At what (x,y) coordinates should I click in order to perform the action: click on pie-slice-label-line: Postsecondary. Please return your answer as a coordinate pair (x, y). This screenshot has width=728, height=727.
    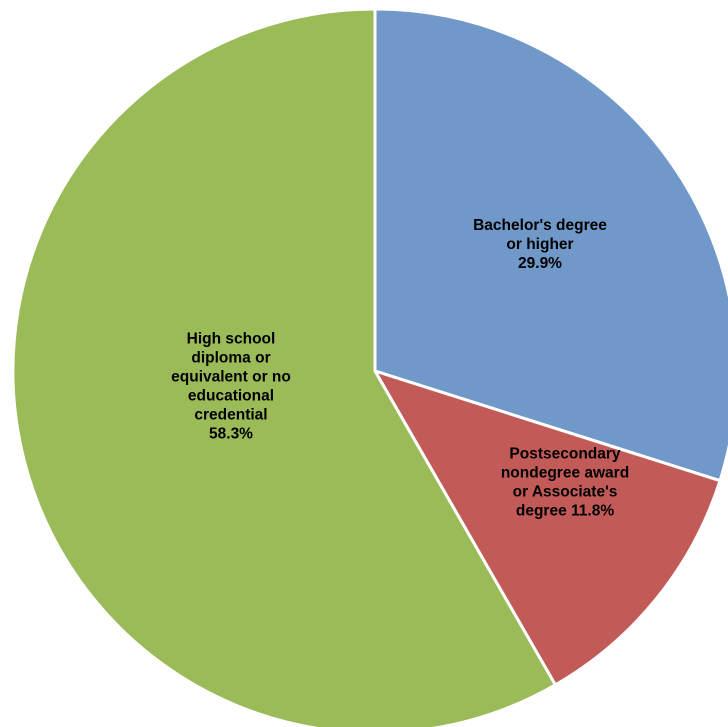
    Looking at the image, I should click on (565, 454).